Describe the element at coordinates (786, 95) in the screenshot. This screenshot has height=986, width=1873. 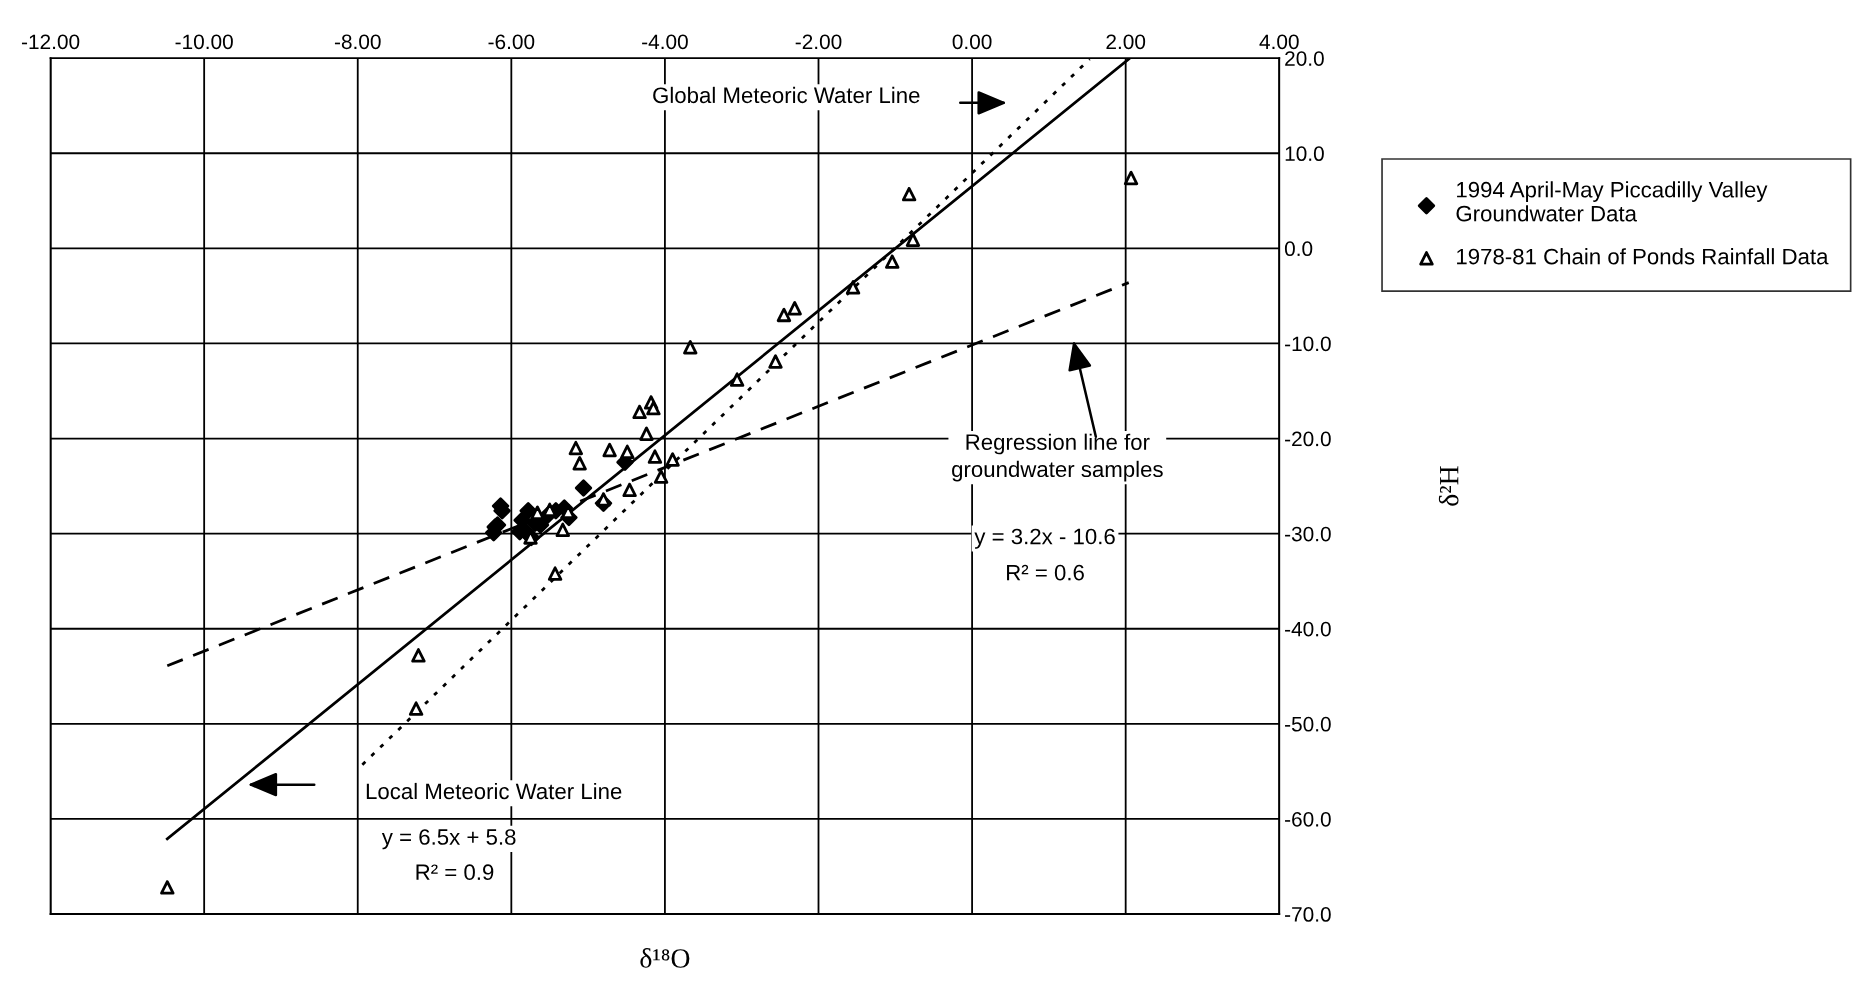
I see `annotation: Global Meteoric Water Line` at that location.